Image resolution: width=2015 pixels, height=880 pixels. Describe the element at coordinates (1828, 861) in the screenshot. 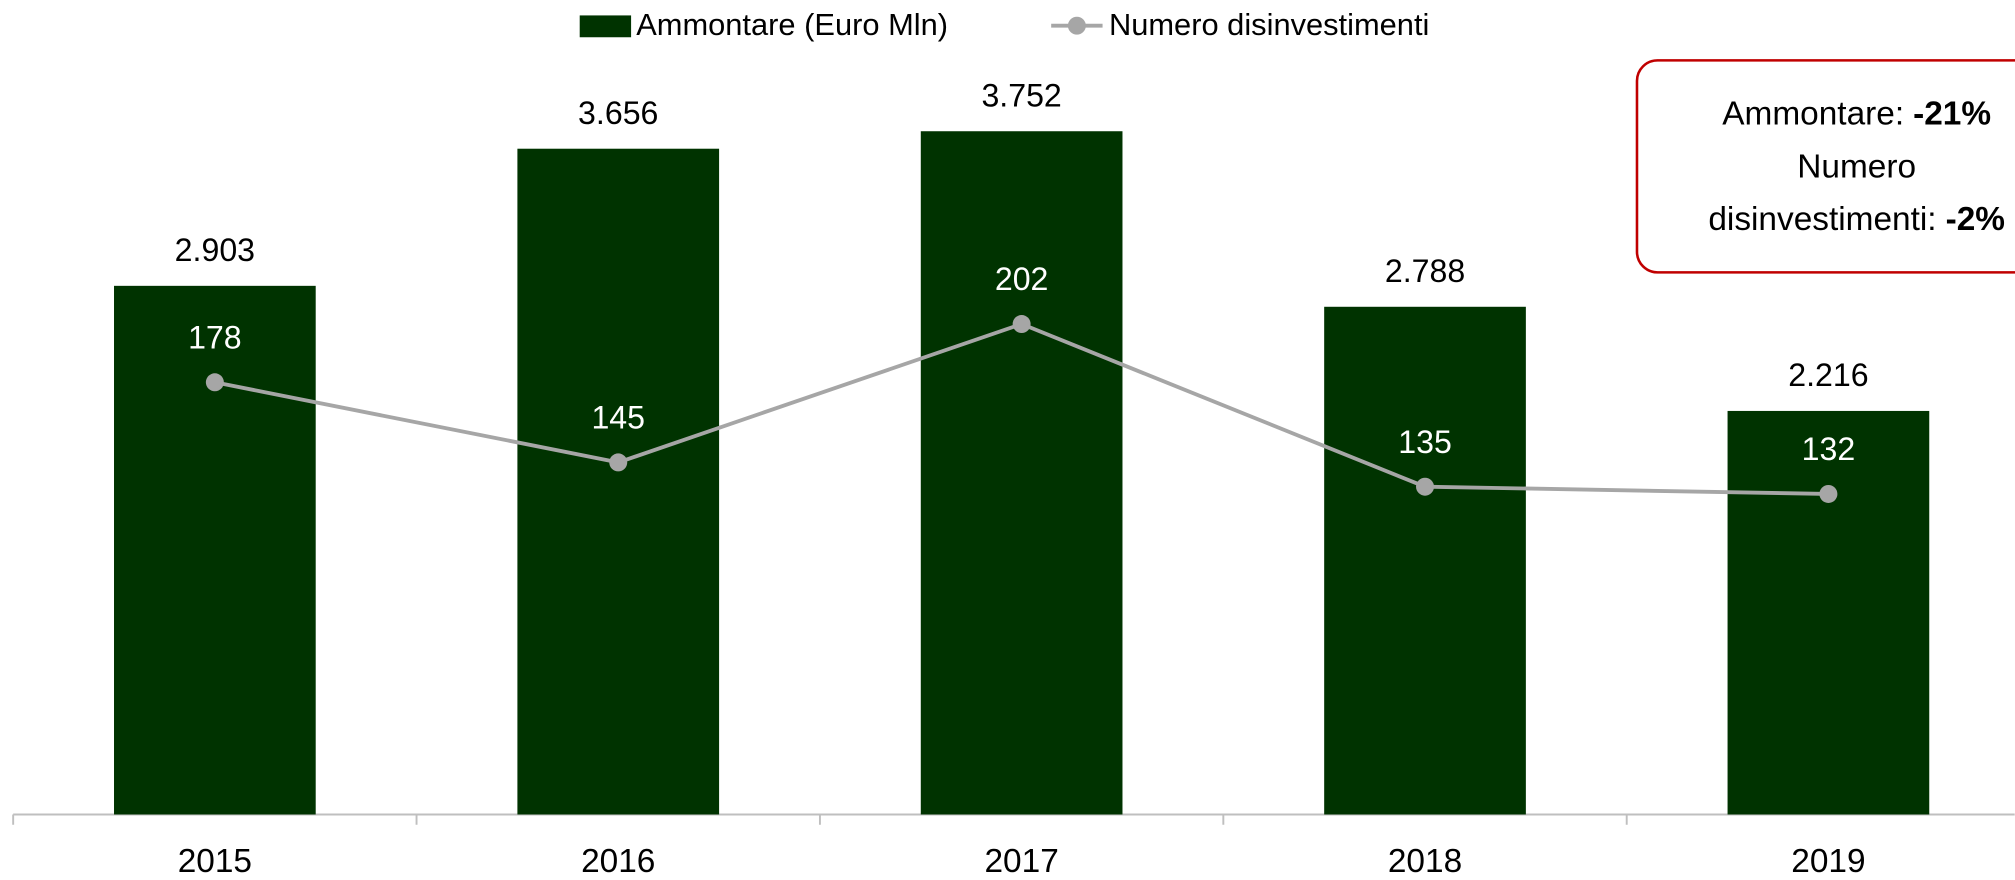

I see `x-tick-label: 2019` at that location.